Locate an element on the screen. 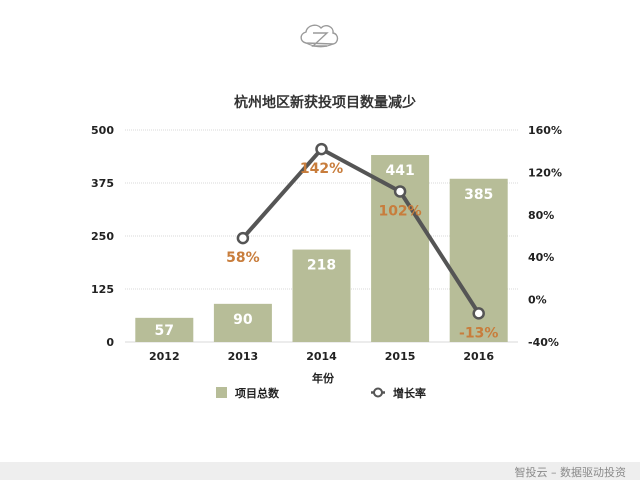 Image resolution: width=640 pixels, height=480 pixels. footer-bar: 智投云 – 数据驱动投资 is located at coordinates (320, 471).